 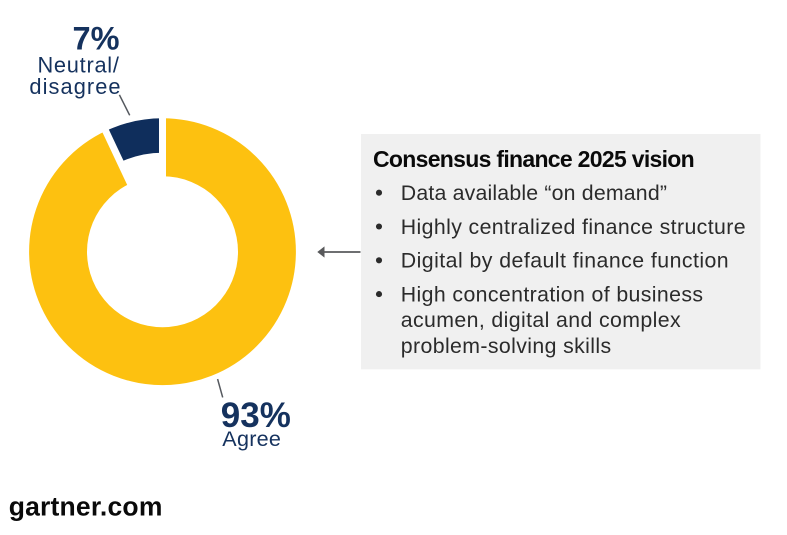 I want to click on svg-text: Agree, so click(x=251, y=438).